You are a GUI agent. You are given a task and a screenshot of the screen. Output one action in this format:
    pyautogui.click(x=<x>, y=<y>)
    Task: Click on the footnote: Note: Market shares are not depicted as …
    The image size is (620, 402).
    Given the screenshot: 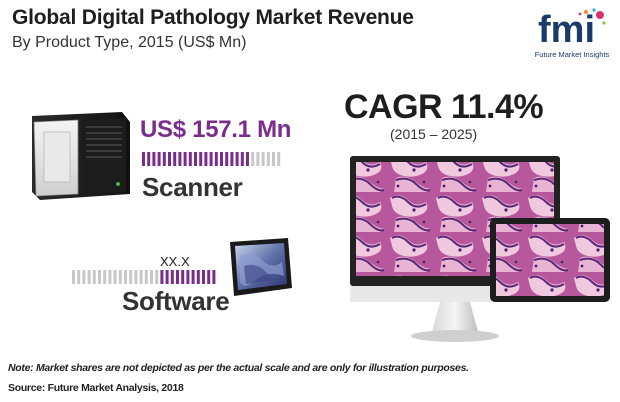 What is the action you would take?
    pyautogui.click(x=238, y=368)
    